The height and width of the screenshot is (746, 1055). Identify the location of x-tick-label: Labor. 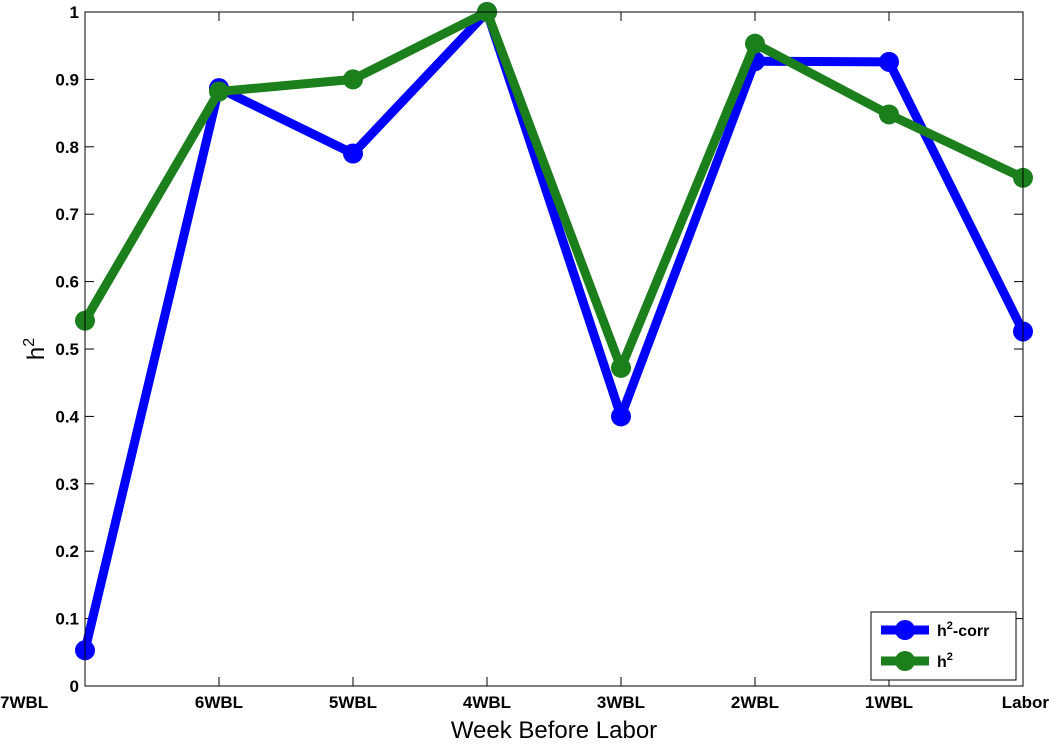
(1026, 702).